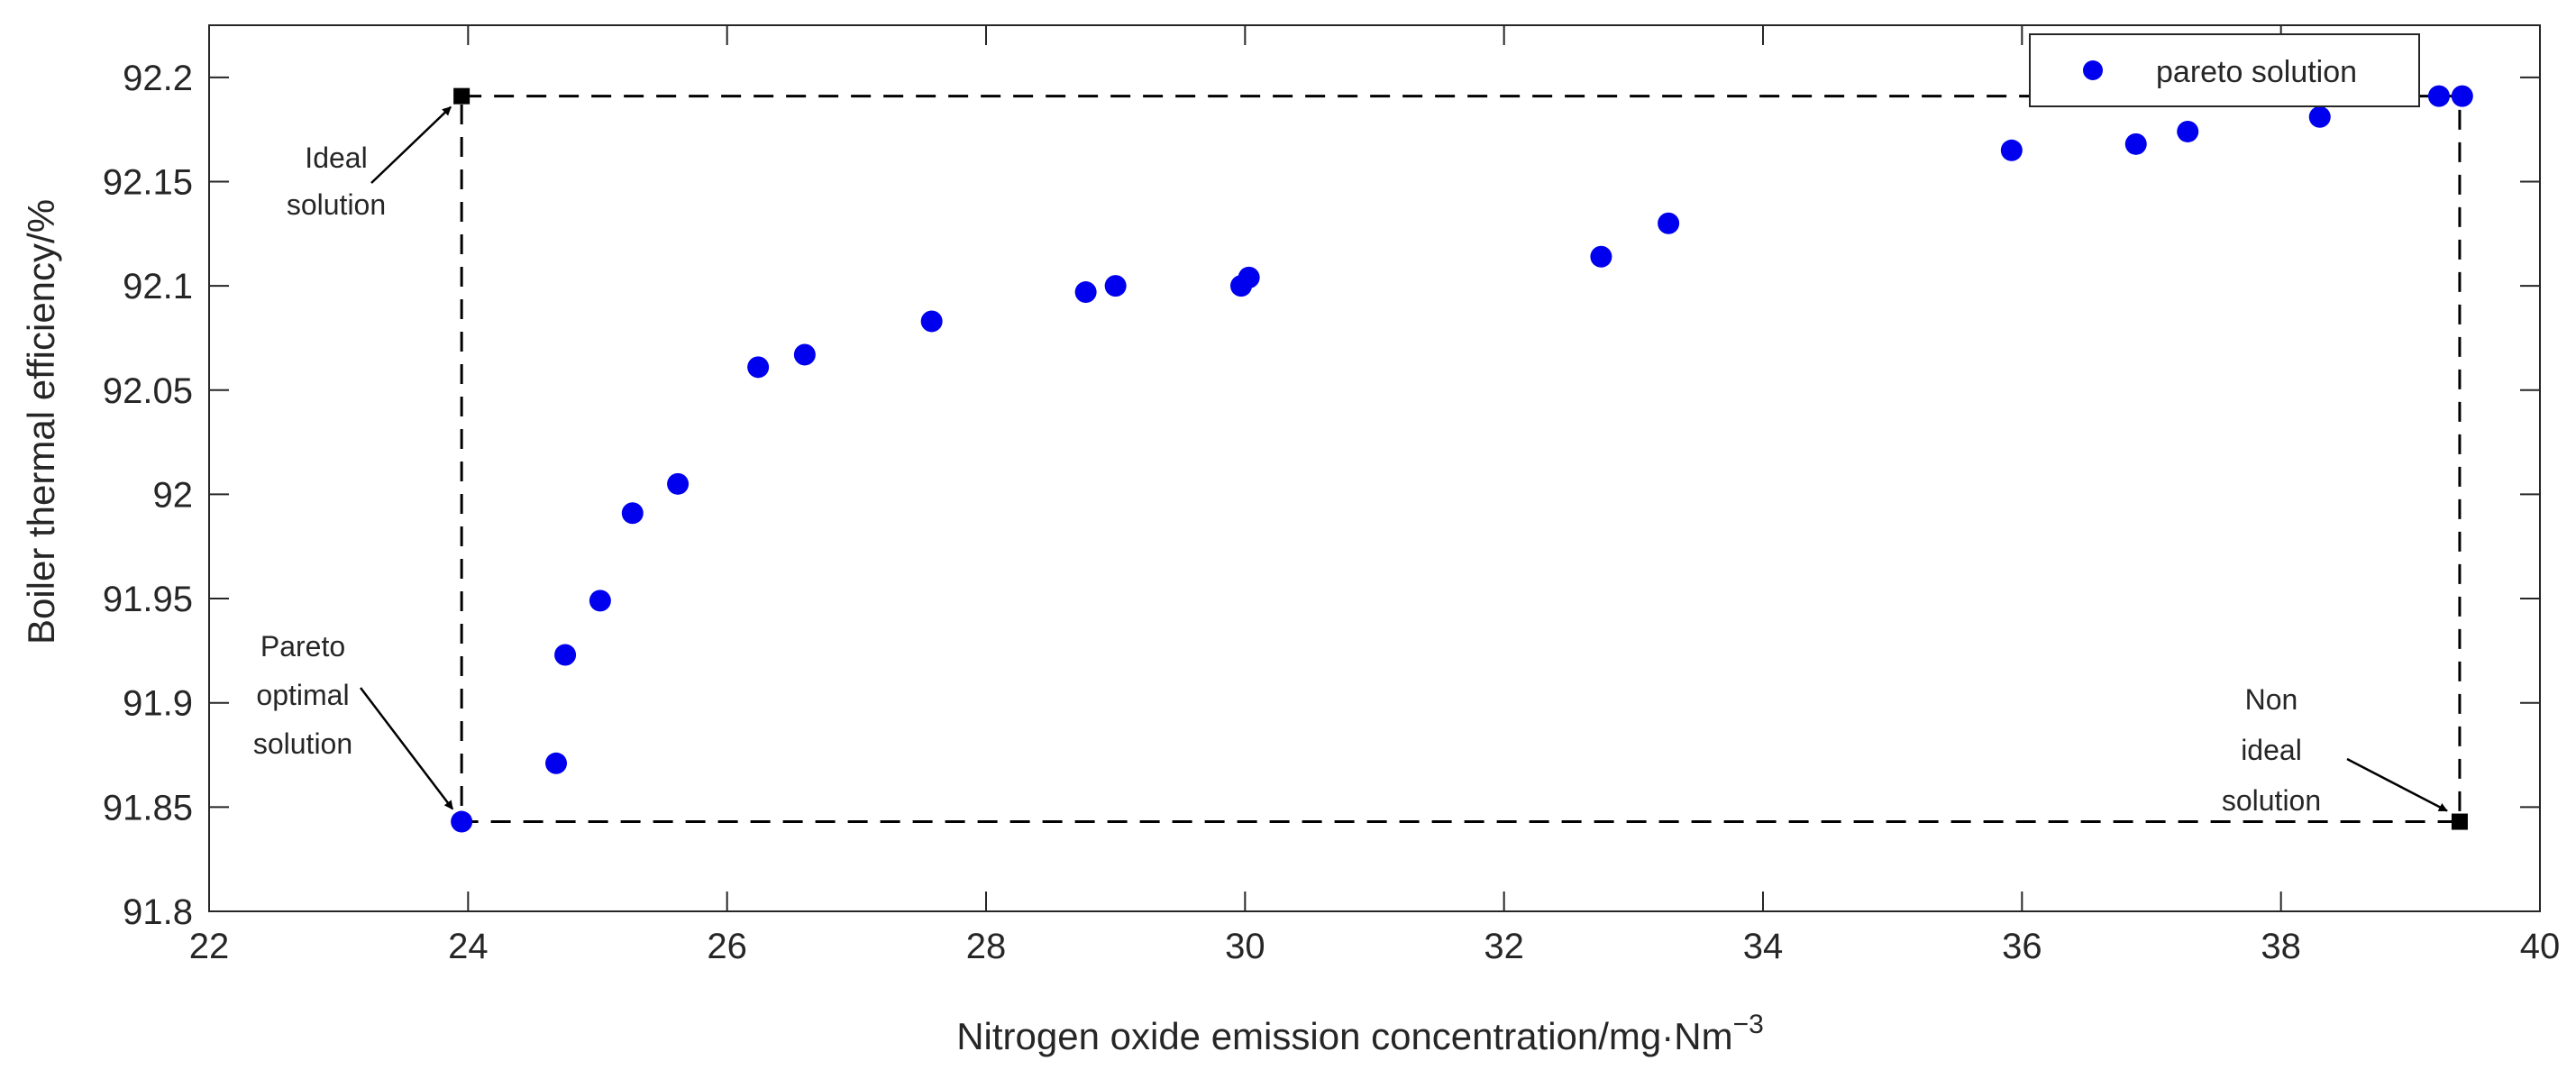  I want to click on y-axis-label: Boiler thermal efficiency/%, so click(41, 422).